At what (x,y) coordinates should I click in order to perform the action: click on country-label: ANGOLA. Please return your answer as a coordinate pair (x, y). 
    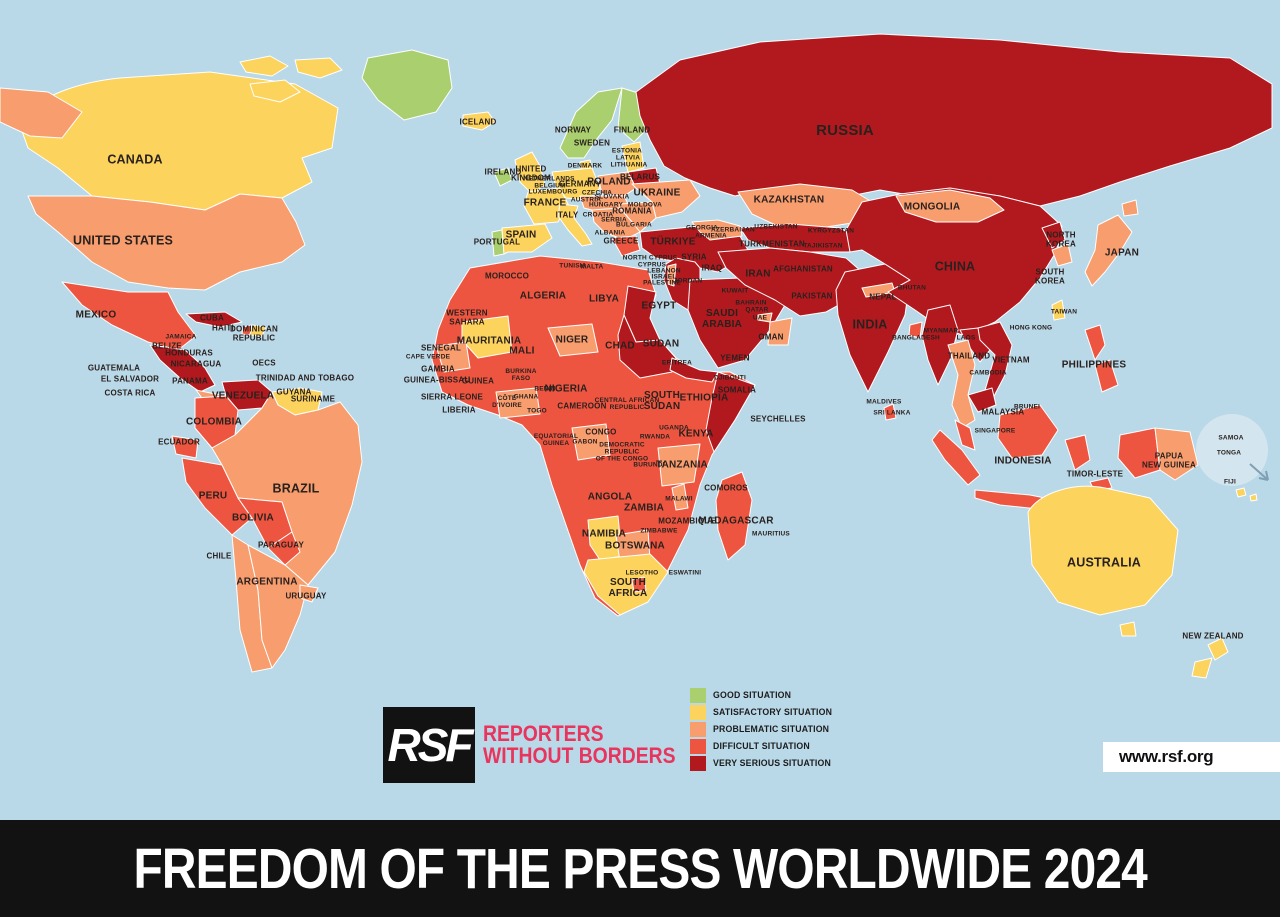
    Looking at the image, I should click on (610, 497).